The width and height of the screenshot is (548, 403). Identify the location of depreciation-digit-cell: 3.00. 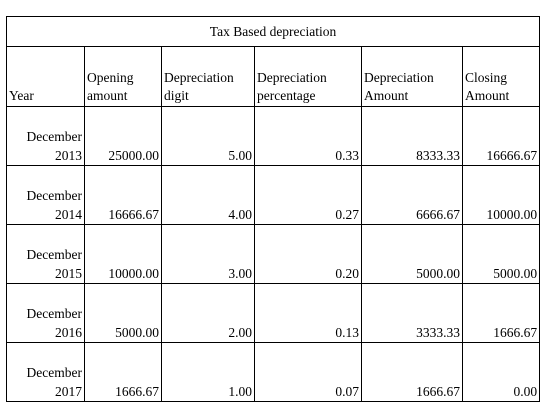
(208, 254).